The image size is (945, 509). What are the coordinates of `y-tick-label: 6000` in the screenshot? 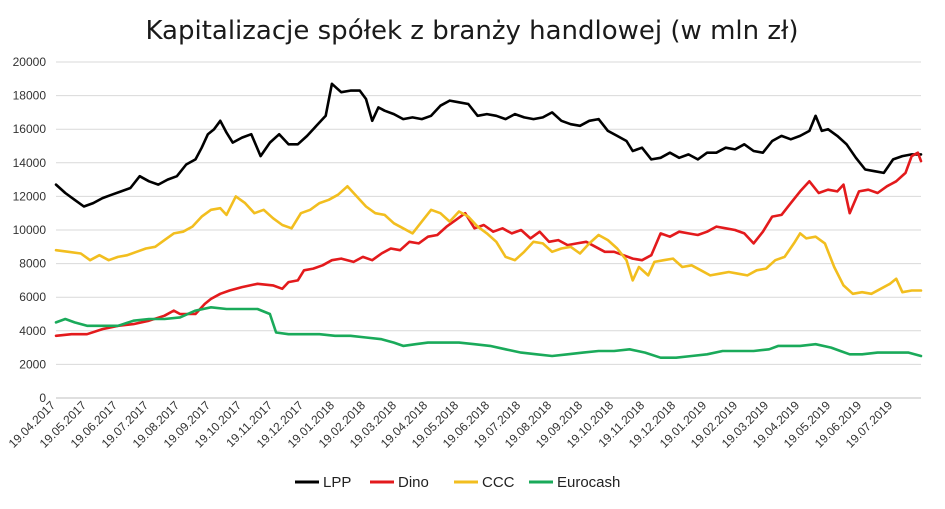 It's located at (32, 297).